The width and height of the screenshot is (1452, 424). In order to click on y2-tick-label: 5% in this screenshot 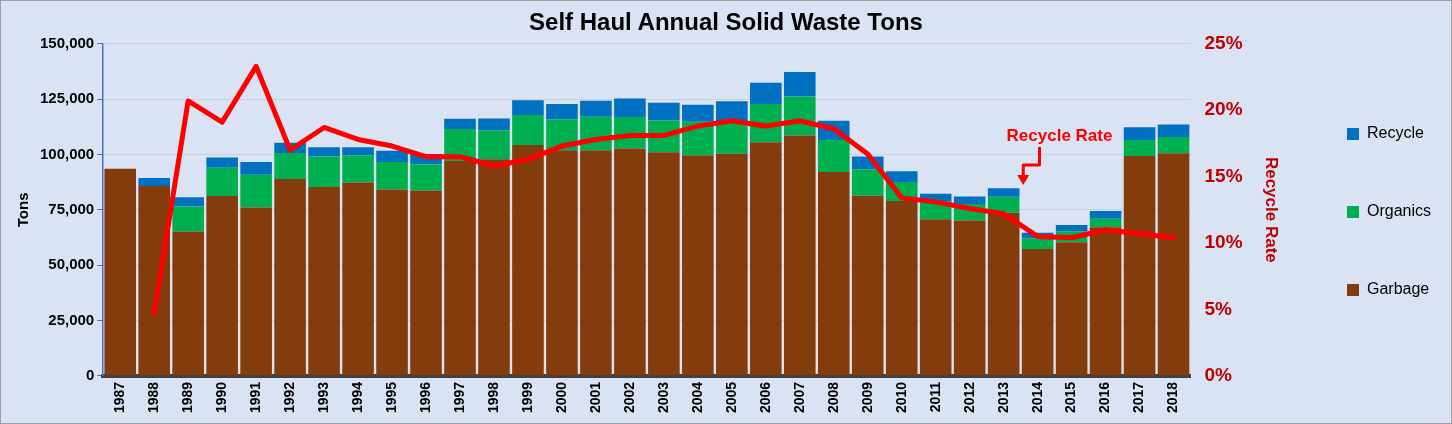, I will do `click(1218, 308)`.